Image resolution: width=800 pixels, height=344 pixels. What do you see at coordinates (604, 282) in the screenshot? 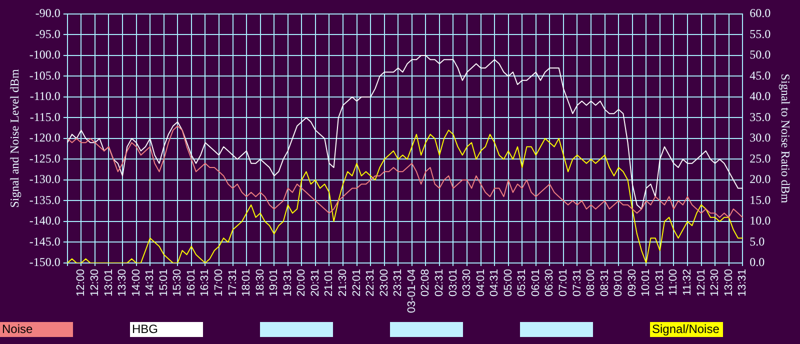
I see `x-tick-label: 08:31` at bounding box center [604, 282].